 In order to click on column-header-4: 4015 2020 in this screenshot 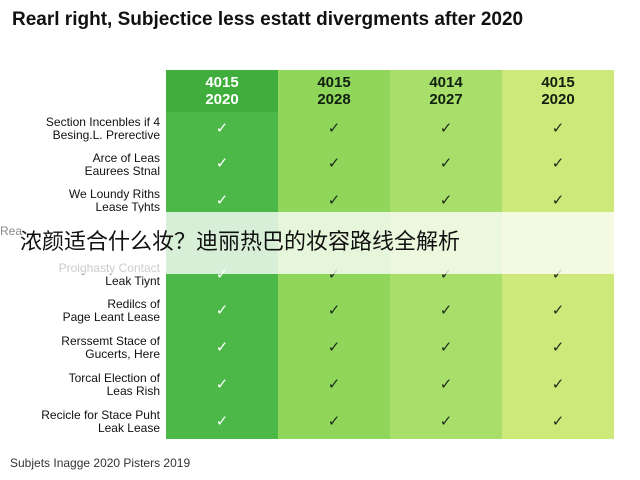, I will do `click(558, 91)`.